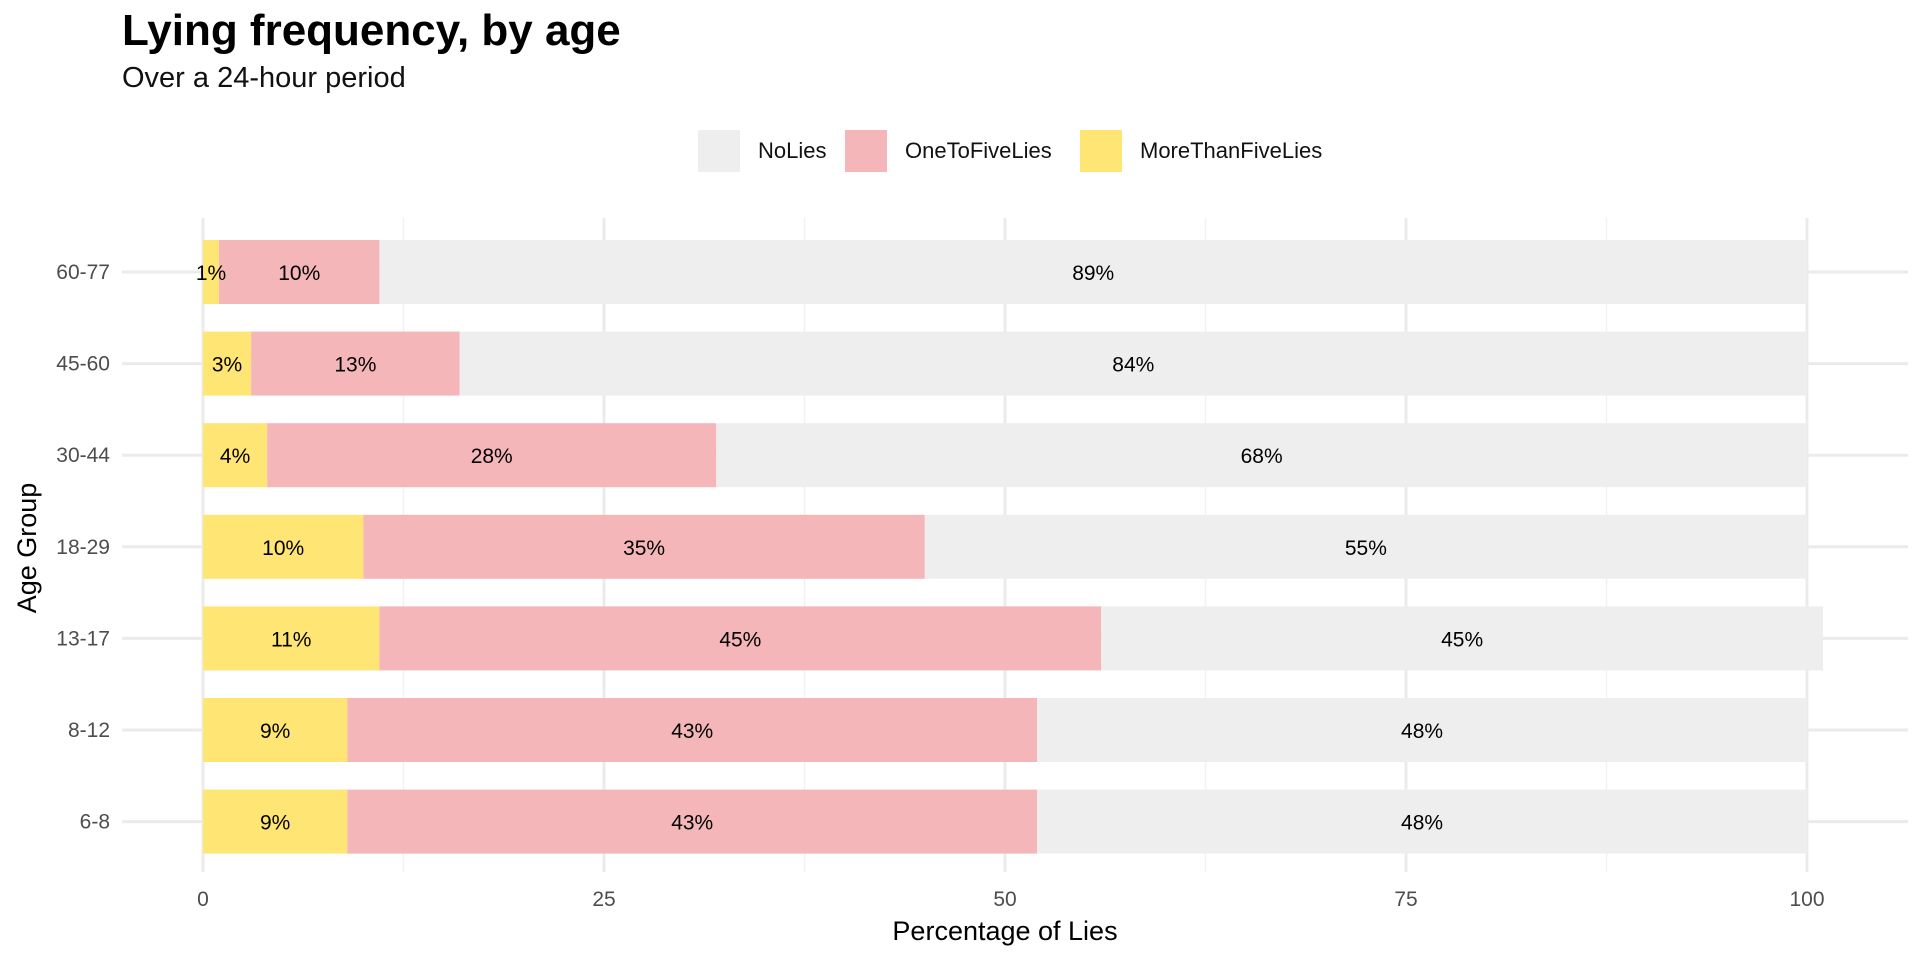  Describe the element at coordinates (1405, 899) in the screenshot. I see `x-tick-label: 75` at that location.